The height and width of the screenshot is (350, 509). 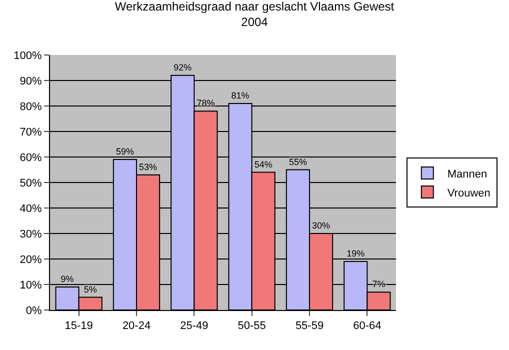 I want to click on y-tick-label: 70%, so click(x=31, y=132).